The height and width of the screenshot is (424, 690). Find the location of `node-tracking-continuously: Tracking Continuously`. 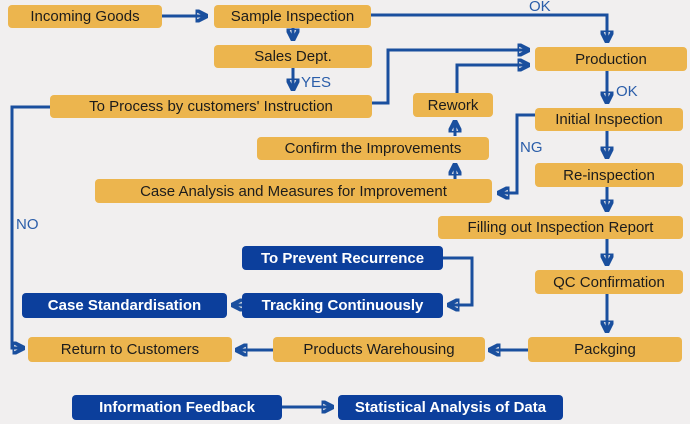

node-tracking-continuously: Tracking Continuously is located at coordinates (342, 305).